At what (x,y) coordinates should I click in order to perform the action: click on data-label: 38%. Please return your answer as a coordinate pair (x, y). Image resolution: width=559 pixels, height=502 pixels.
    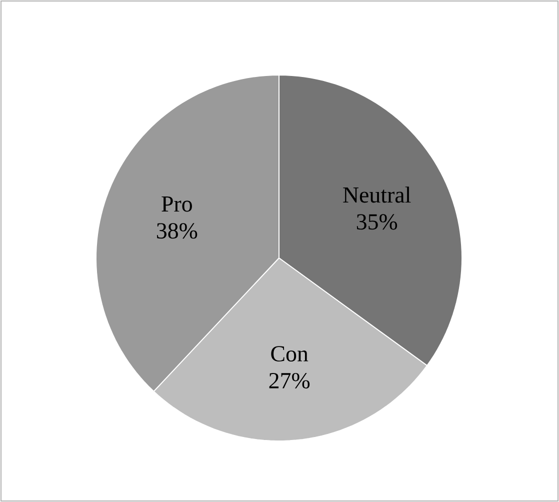
    Looking at the image, I should click on (177, 231).